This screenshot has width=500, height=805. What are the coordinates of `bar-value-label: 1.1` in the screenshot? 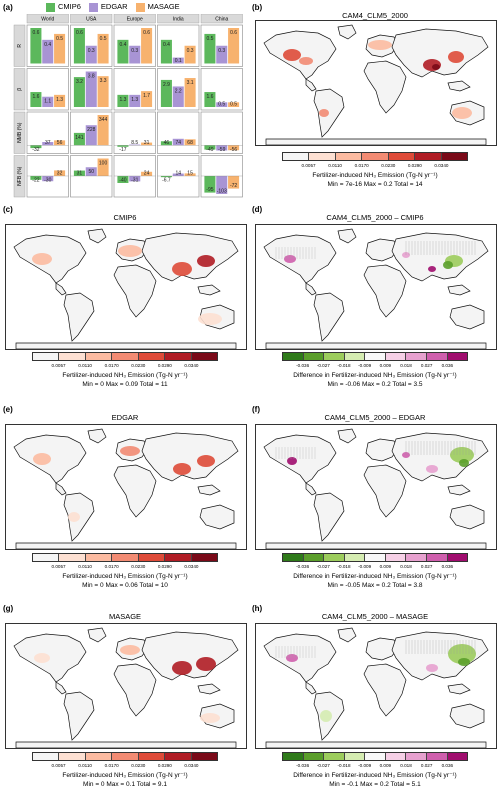 It's located at (47, 102).